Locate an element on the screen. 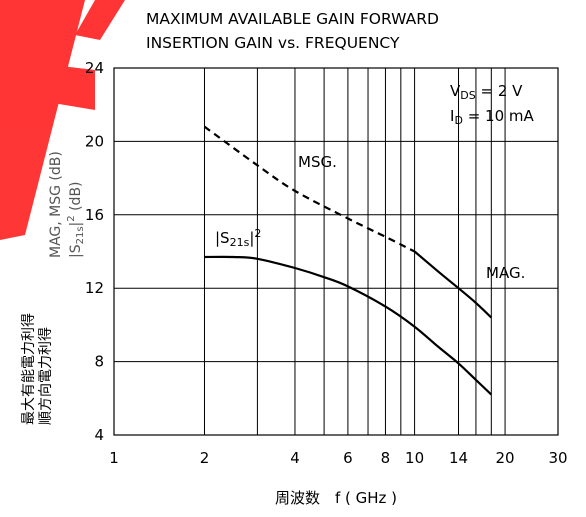  y-axis-label-s21: |S21s|2 (dB) is located at coordinates (76, 219).